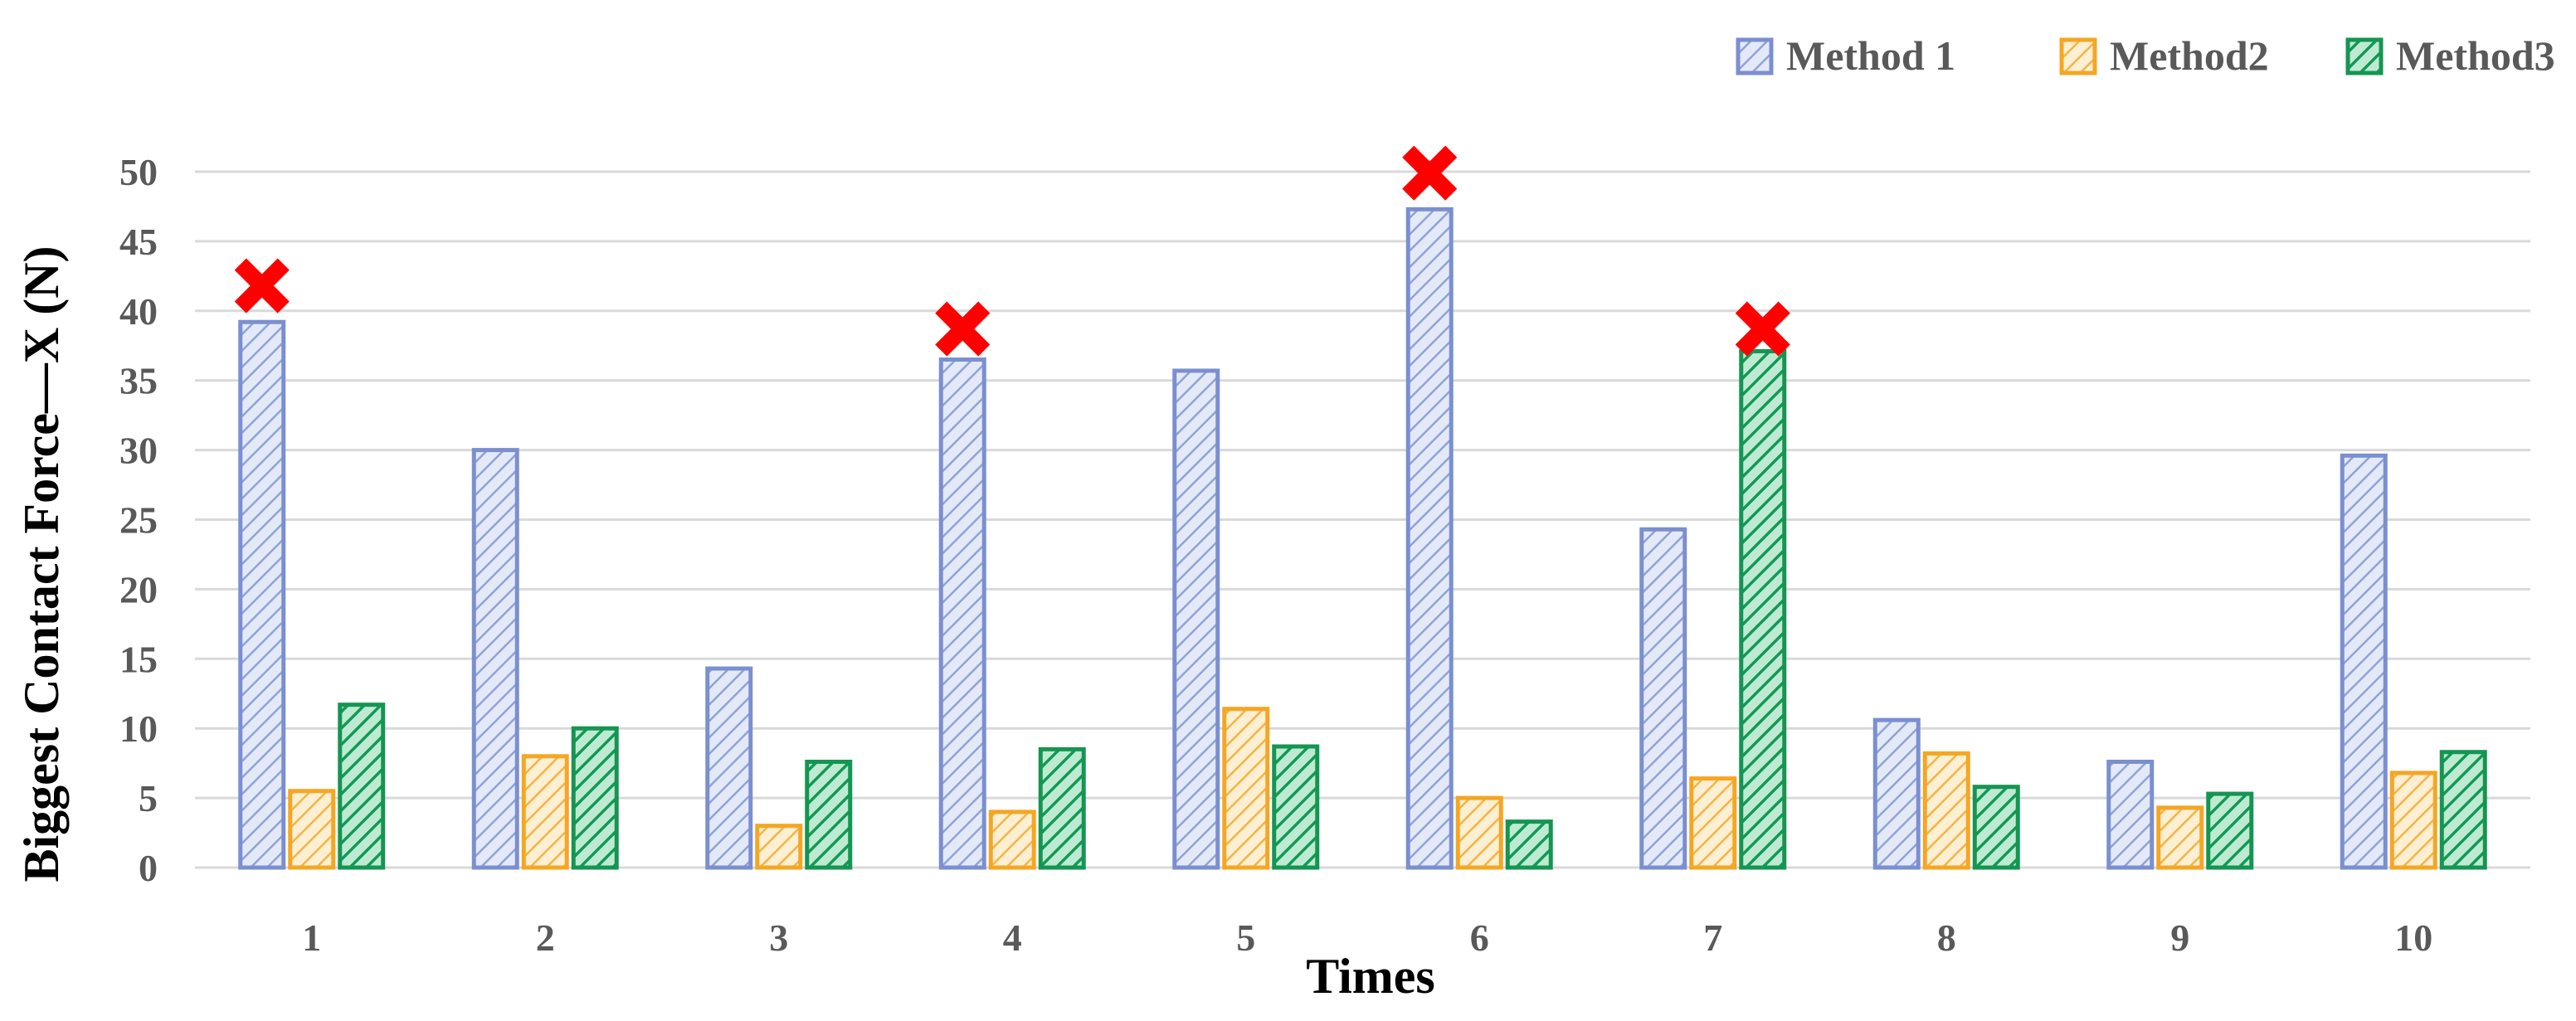 The width and height of the screenshot is (2576, 1021). Describe the element at coordinates (1245, 938) in the screenshot. I see `x-tick-label: 5` at that location.